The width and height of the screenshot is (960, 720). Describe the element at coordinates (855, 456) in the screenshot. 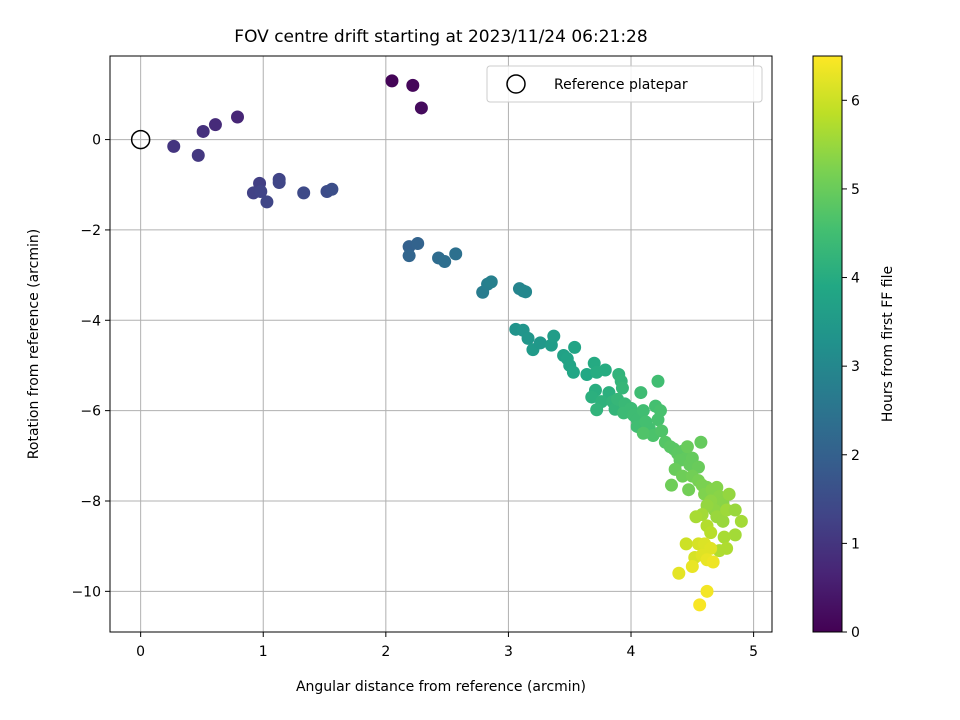

I see `colorbar-tick-label: 2` at that location.